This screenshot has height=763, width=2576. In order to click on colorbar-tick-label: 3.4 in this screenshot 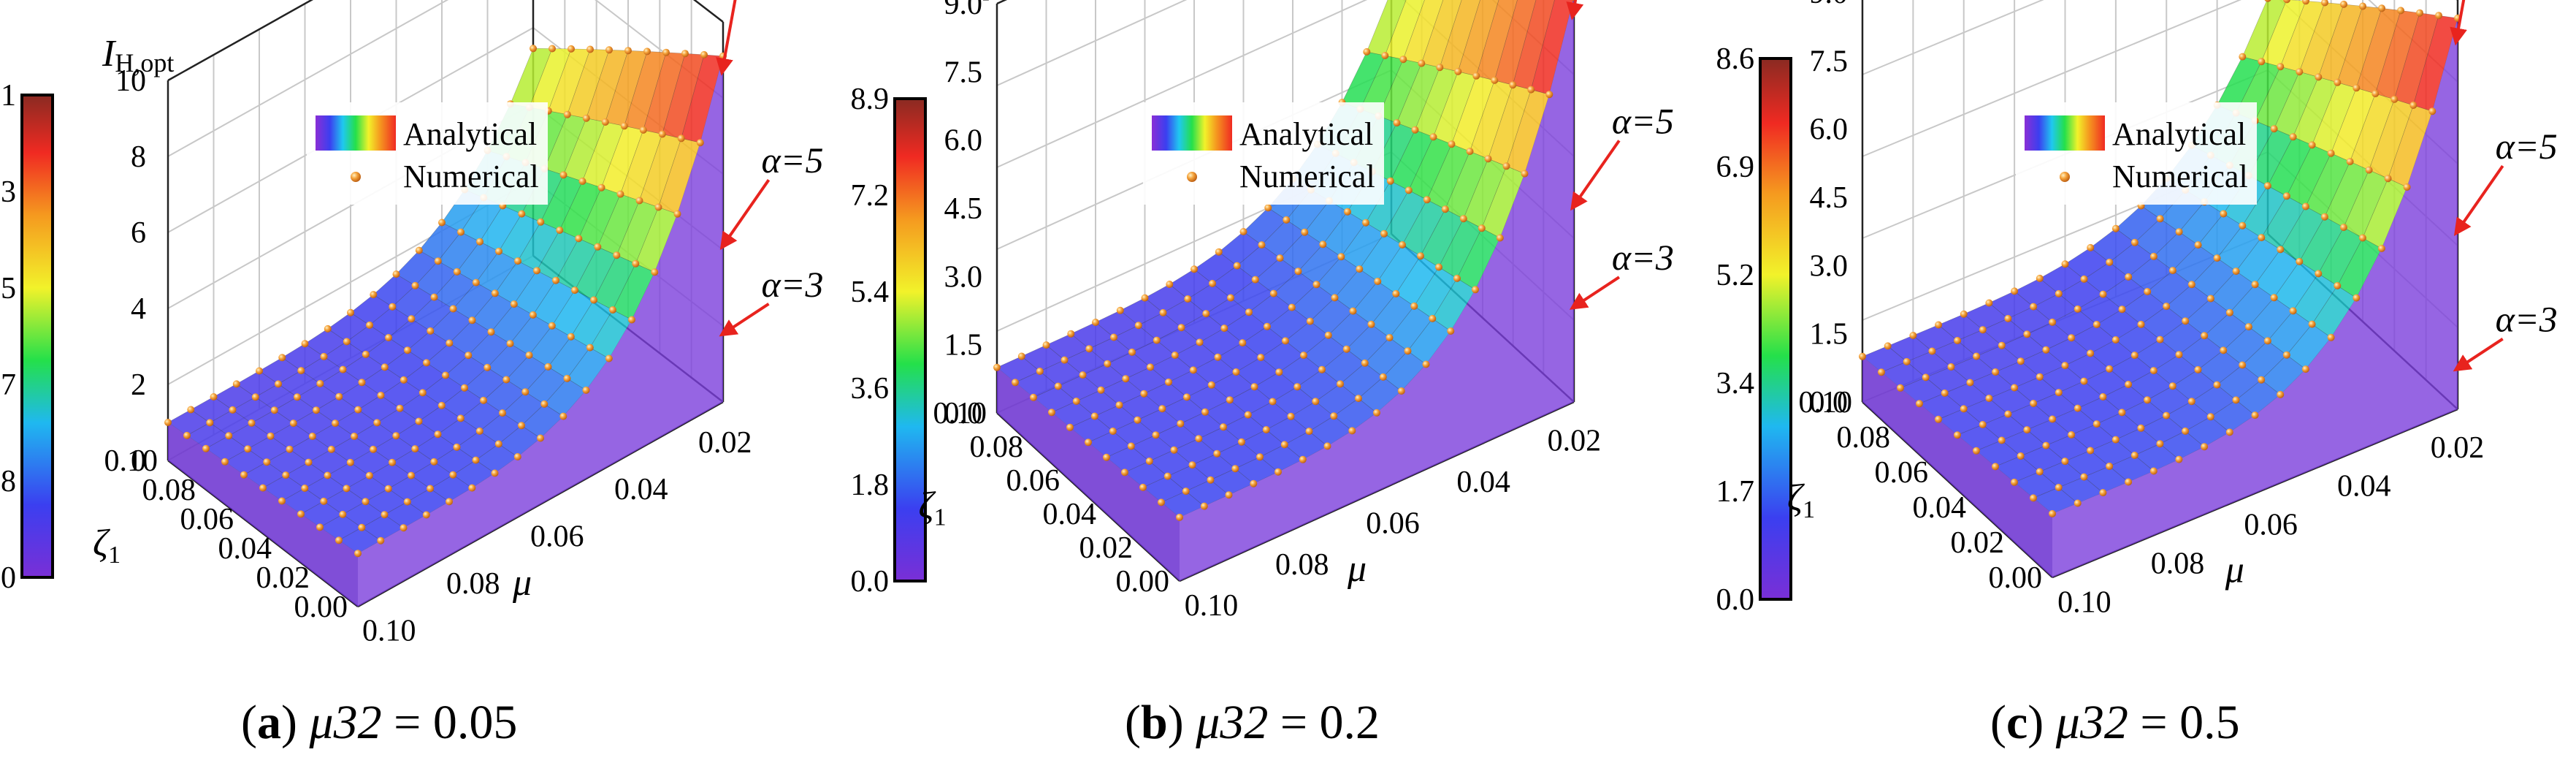, I will do `click(1735, 384)`.